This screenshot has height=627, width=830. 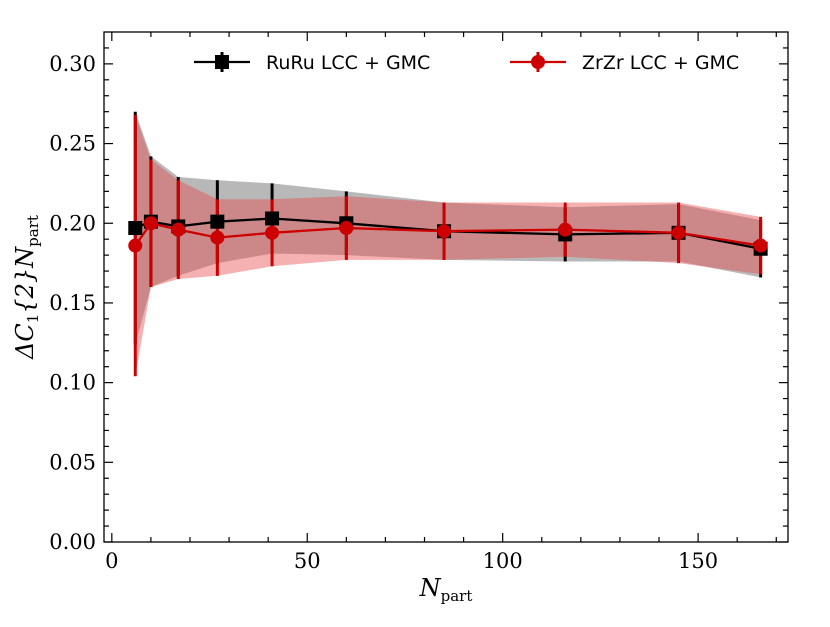 I want to click on legend-label-series-2: ZrZr LCC + GMC, so click(x=660, y=63).